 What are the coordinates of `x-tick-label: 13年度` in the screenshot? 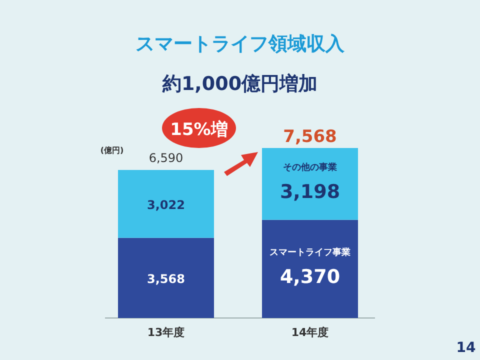 It's located at (166, 332).